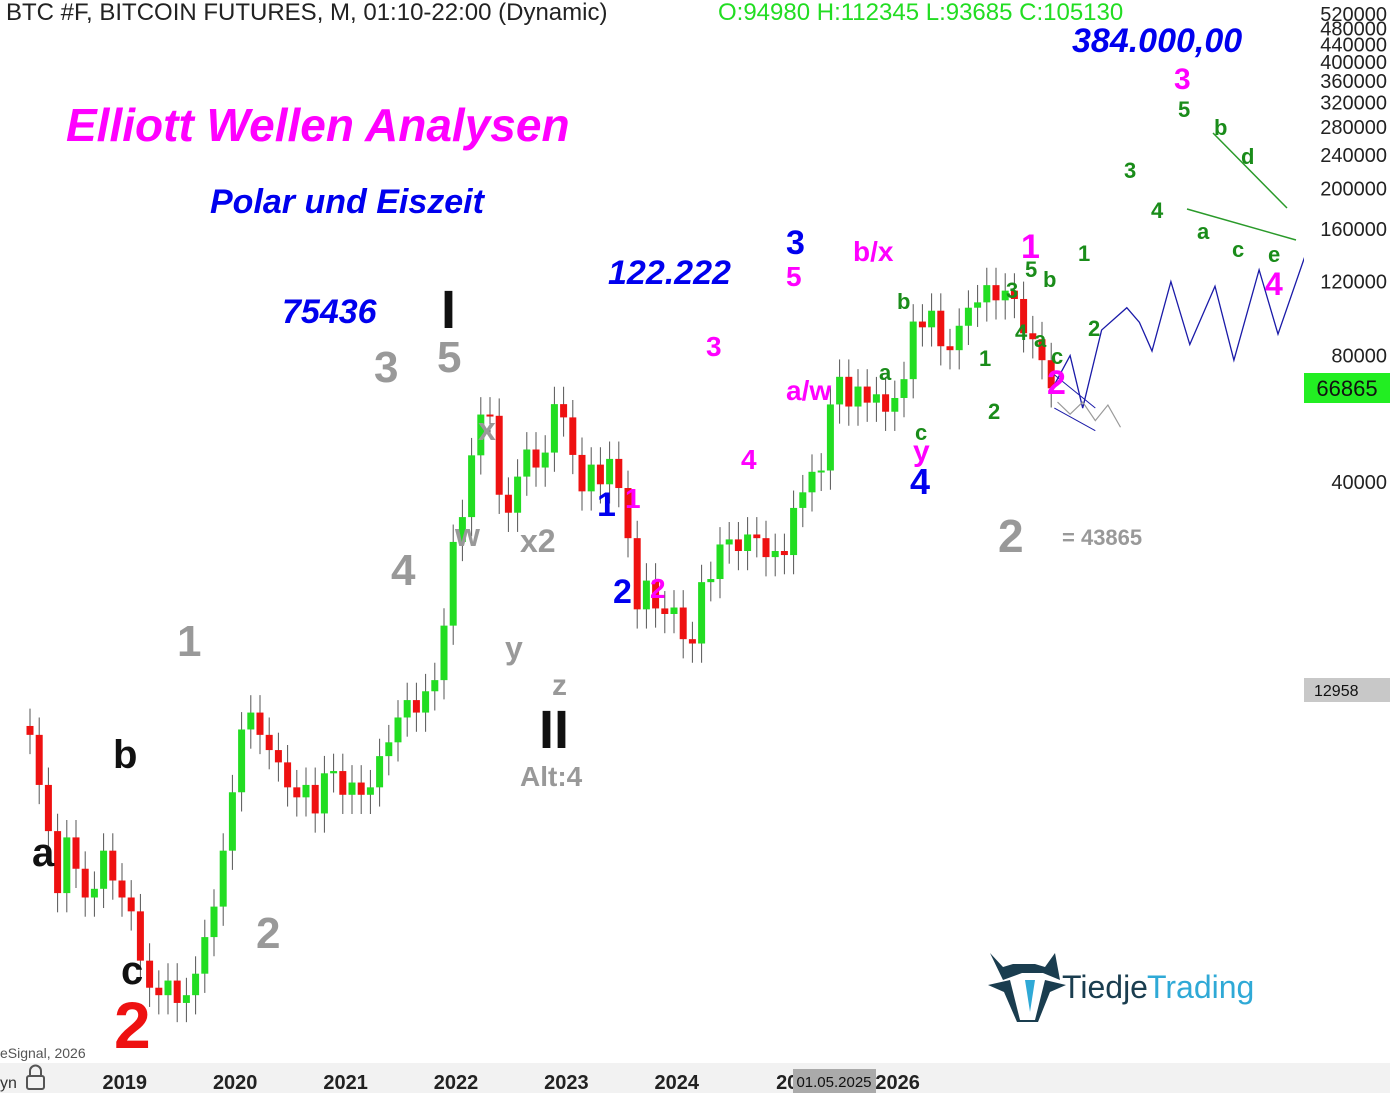  What do you see at coordinates (920, 481) in the screenshot?
I see `blue-wave-4: 4` at bounding box center [920, 481].